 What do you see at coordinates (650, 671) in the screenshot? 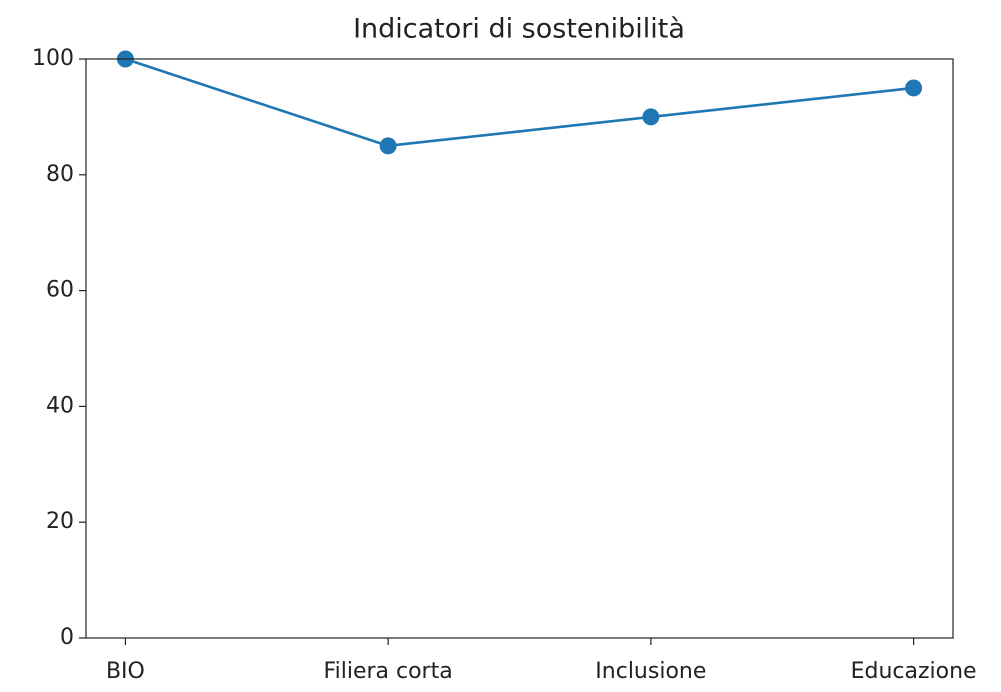
I see `x-tick-label: Inclusione` at bounding box center [650, 671].